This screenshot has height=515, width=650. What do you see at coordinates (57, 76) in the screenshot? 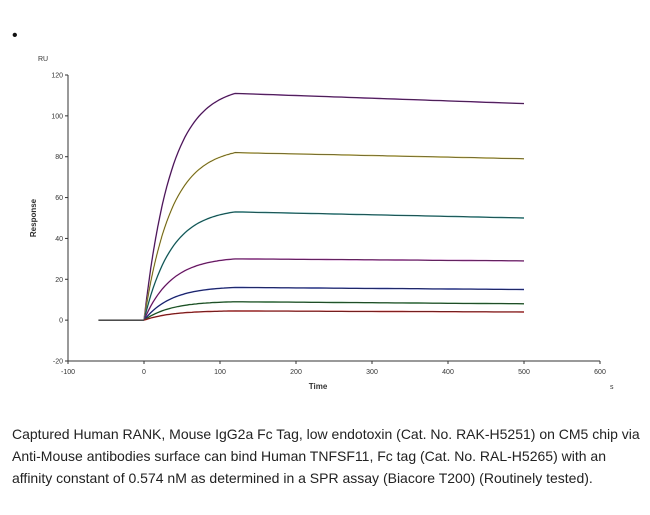
I see `y-tick-label: 120` at bounding box center [57, 76].